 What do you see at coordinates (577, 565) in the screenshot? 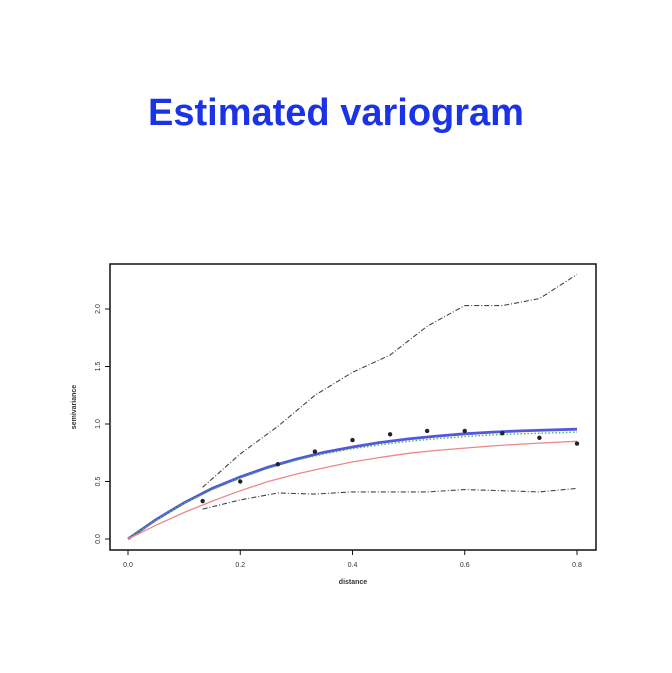
I see `x-tick-label: 0.8` at bounding box center [577, 565].